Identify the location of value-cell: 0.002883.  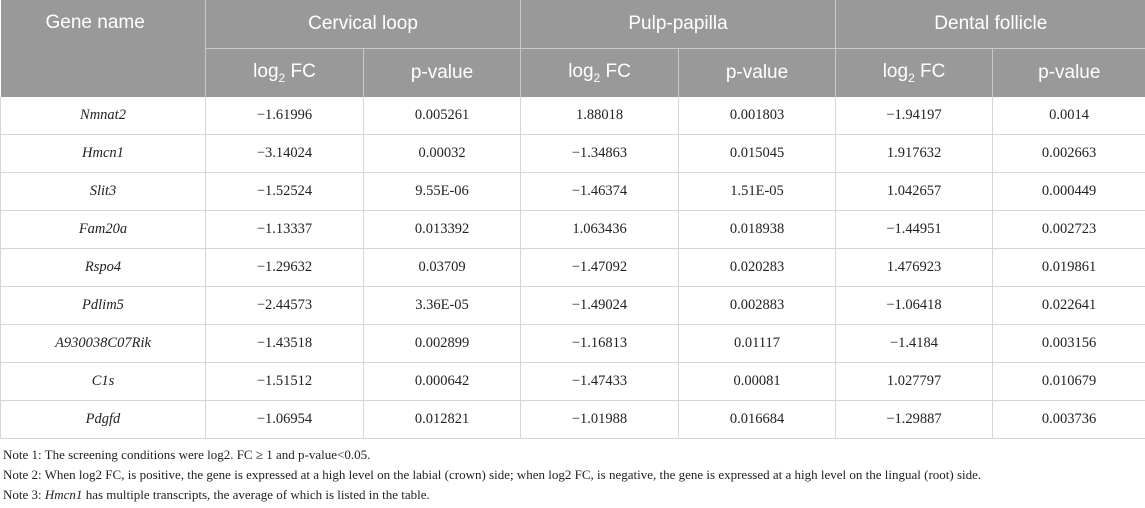
(757, 305).